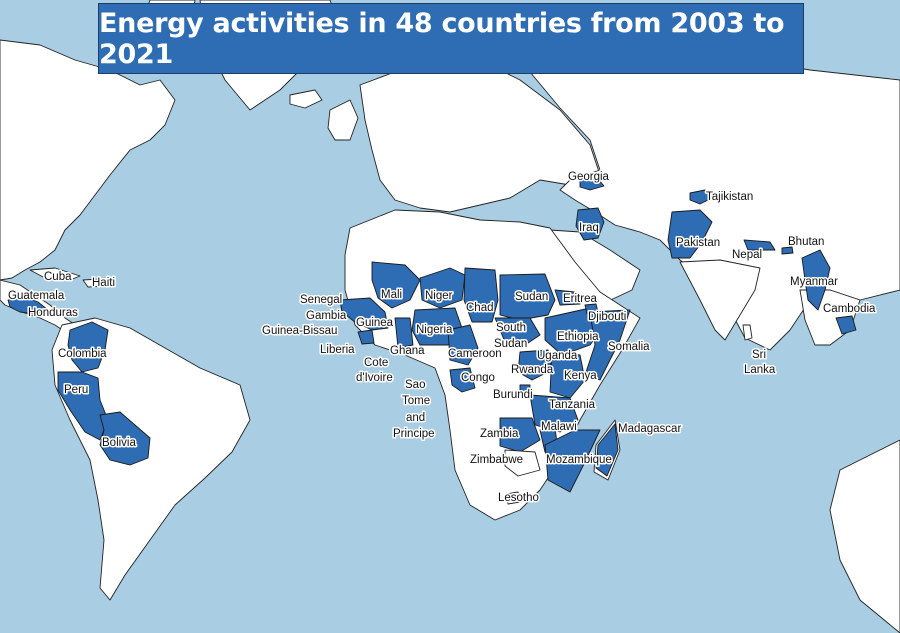 The width and height of the screenshot is (900, 633). What do you see at coordinates (690, 234) in the screenshot?
I see `country-pakistan` at bounding box center [690, 234].